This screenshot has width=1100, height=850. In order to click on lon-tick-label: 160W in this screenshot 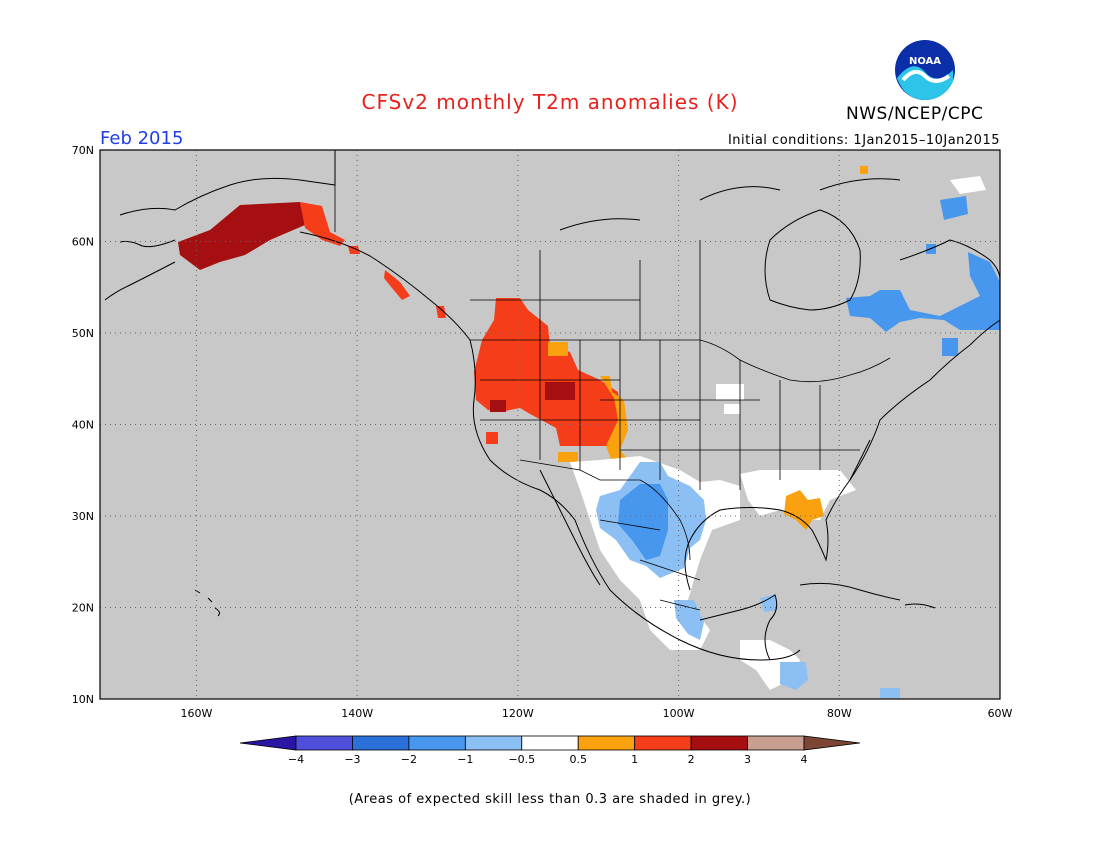, I will do `click(196, 713)`.